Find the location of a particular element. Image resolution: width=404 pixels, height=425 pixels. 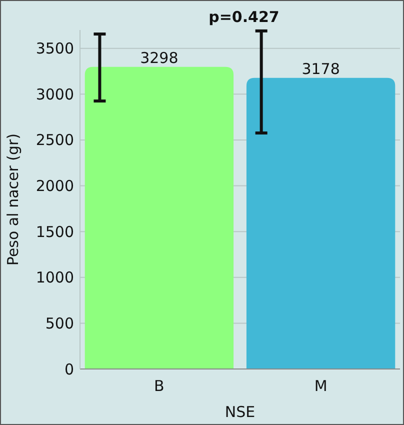

x-axis-title: NSE is located at coordinates (240, 412).